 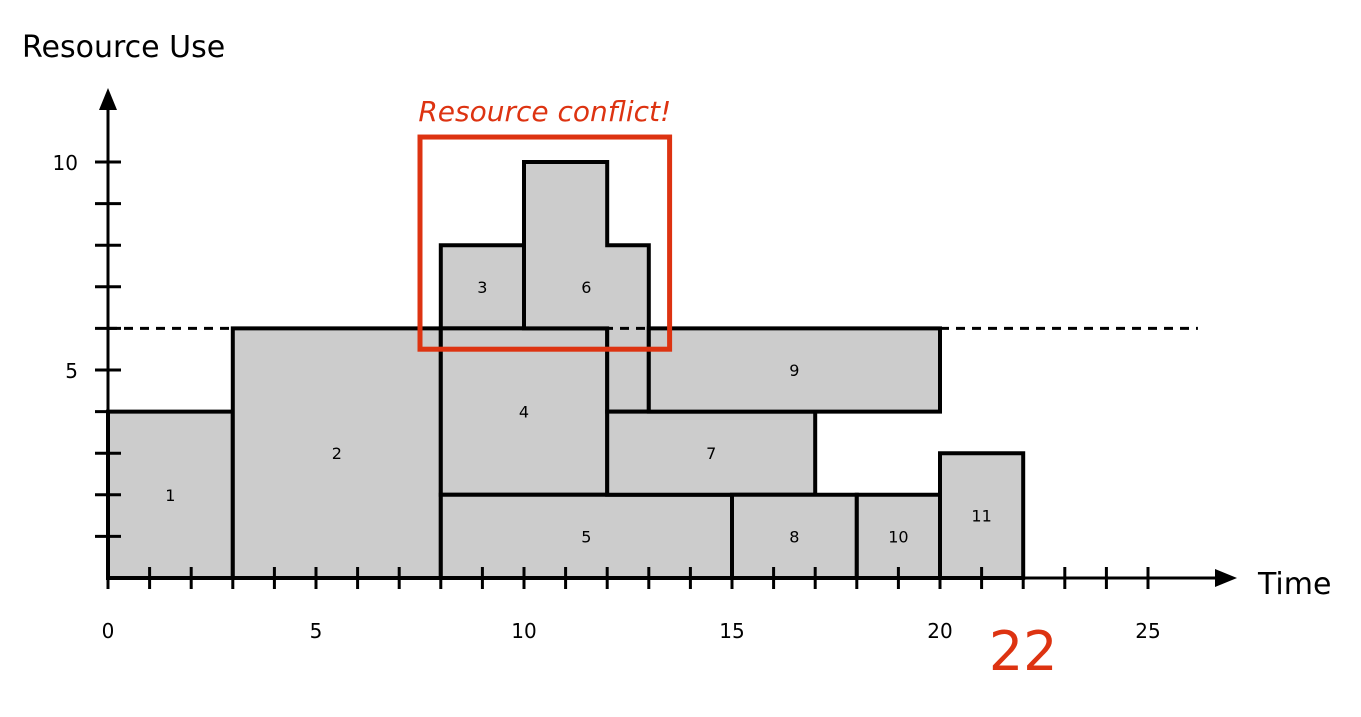 I want to click on x-tick-label-15: 15, so click(x=731, y=631).